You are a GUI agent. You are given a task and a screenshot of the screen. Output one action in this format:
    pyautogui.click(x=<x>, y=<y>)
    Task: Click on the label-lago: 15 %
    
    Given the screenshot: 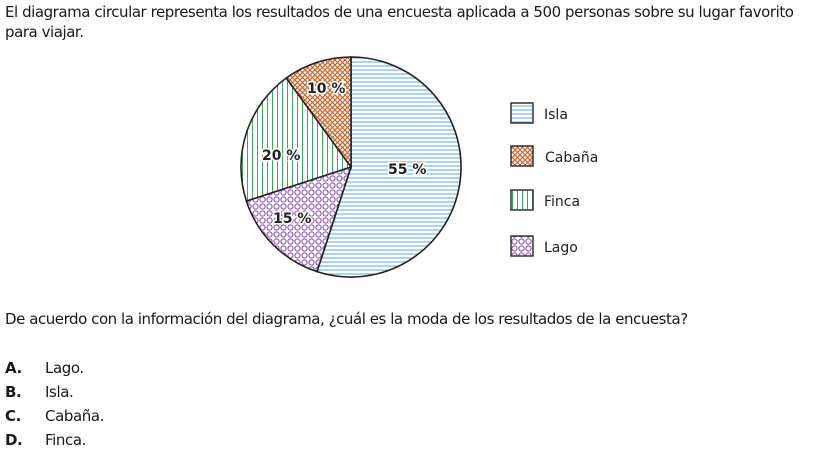 What is the action you would take?
    pyautogui.click(x=292, y=219)
    